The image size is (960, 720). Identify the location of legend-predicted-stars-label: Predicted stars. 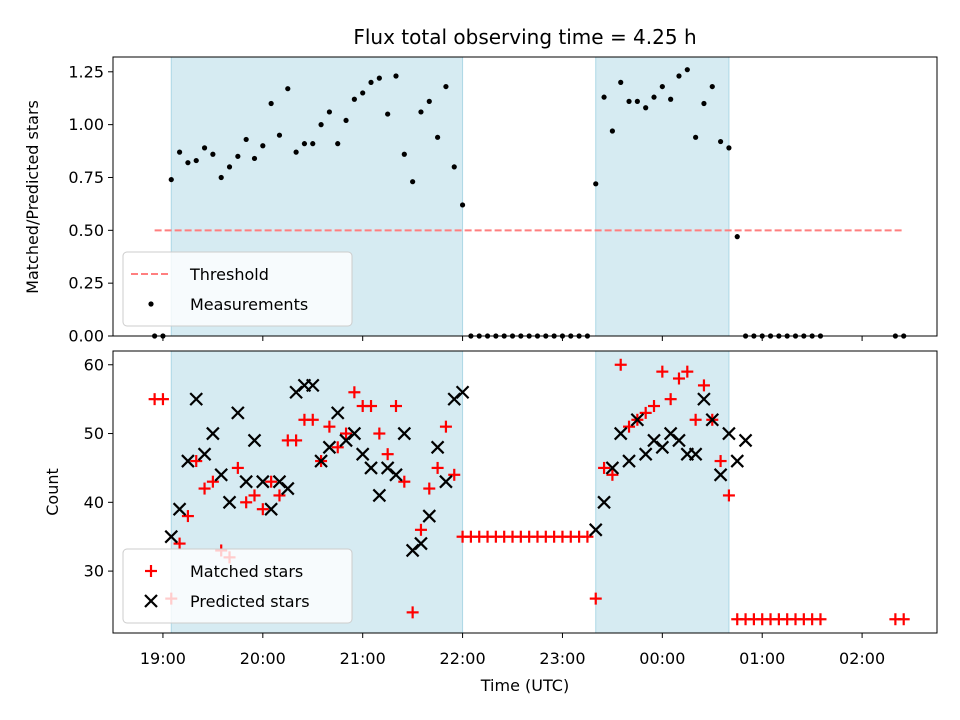
(250, 601).